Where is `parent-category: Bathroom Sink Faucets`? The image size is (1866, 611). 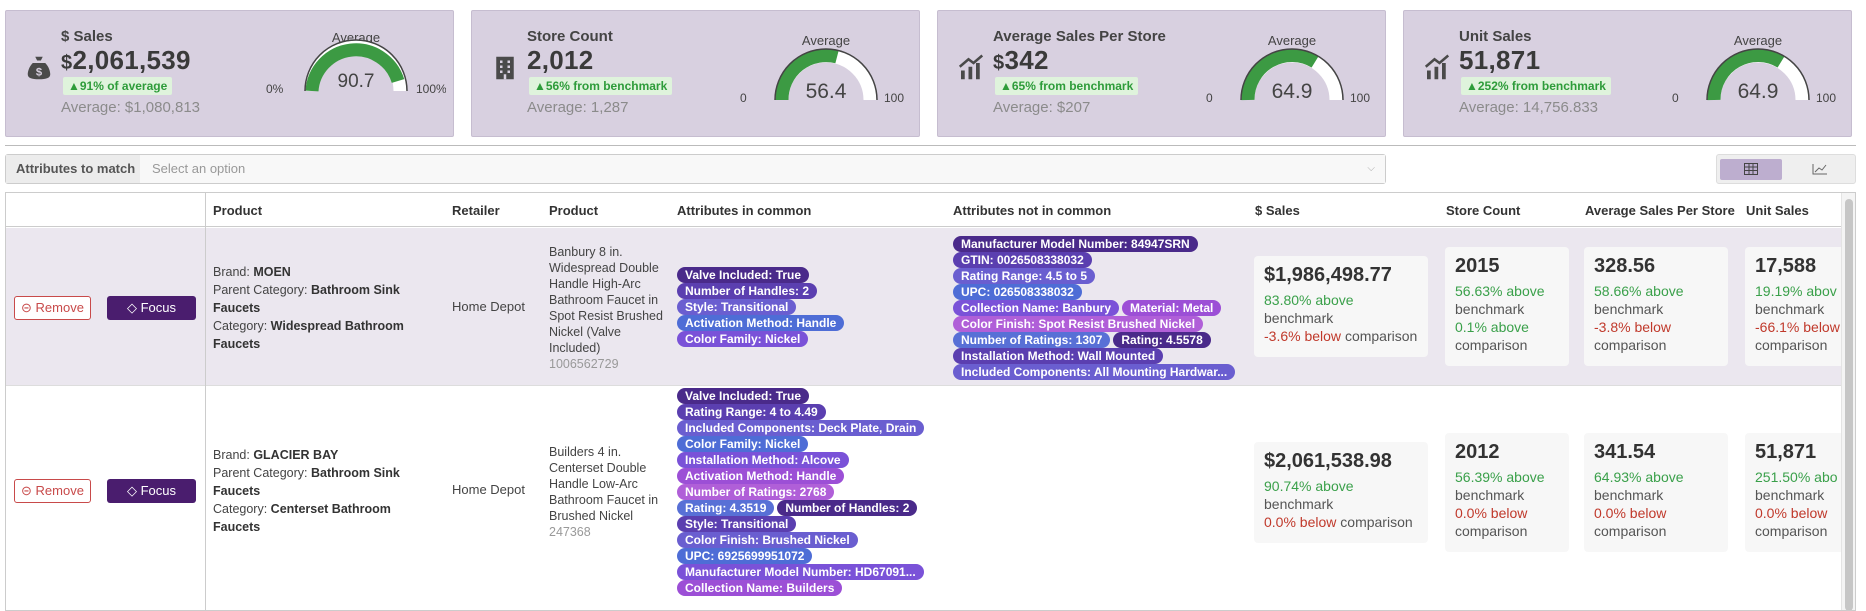
parent-category: Bathroom Sink Faucets is located at coordinates (306, 299).